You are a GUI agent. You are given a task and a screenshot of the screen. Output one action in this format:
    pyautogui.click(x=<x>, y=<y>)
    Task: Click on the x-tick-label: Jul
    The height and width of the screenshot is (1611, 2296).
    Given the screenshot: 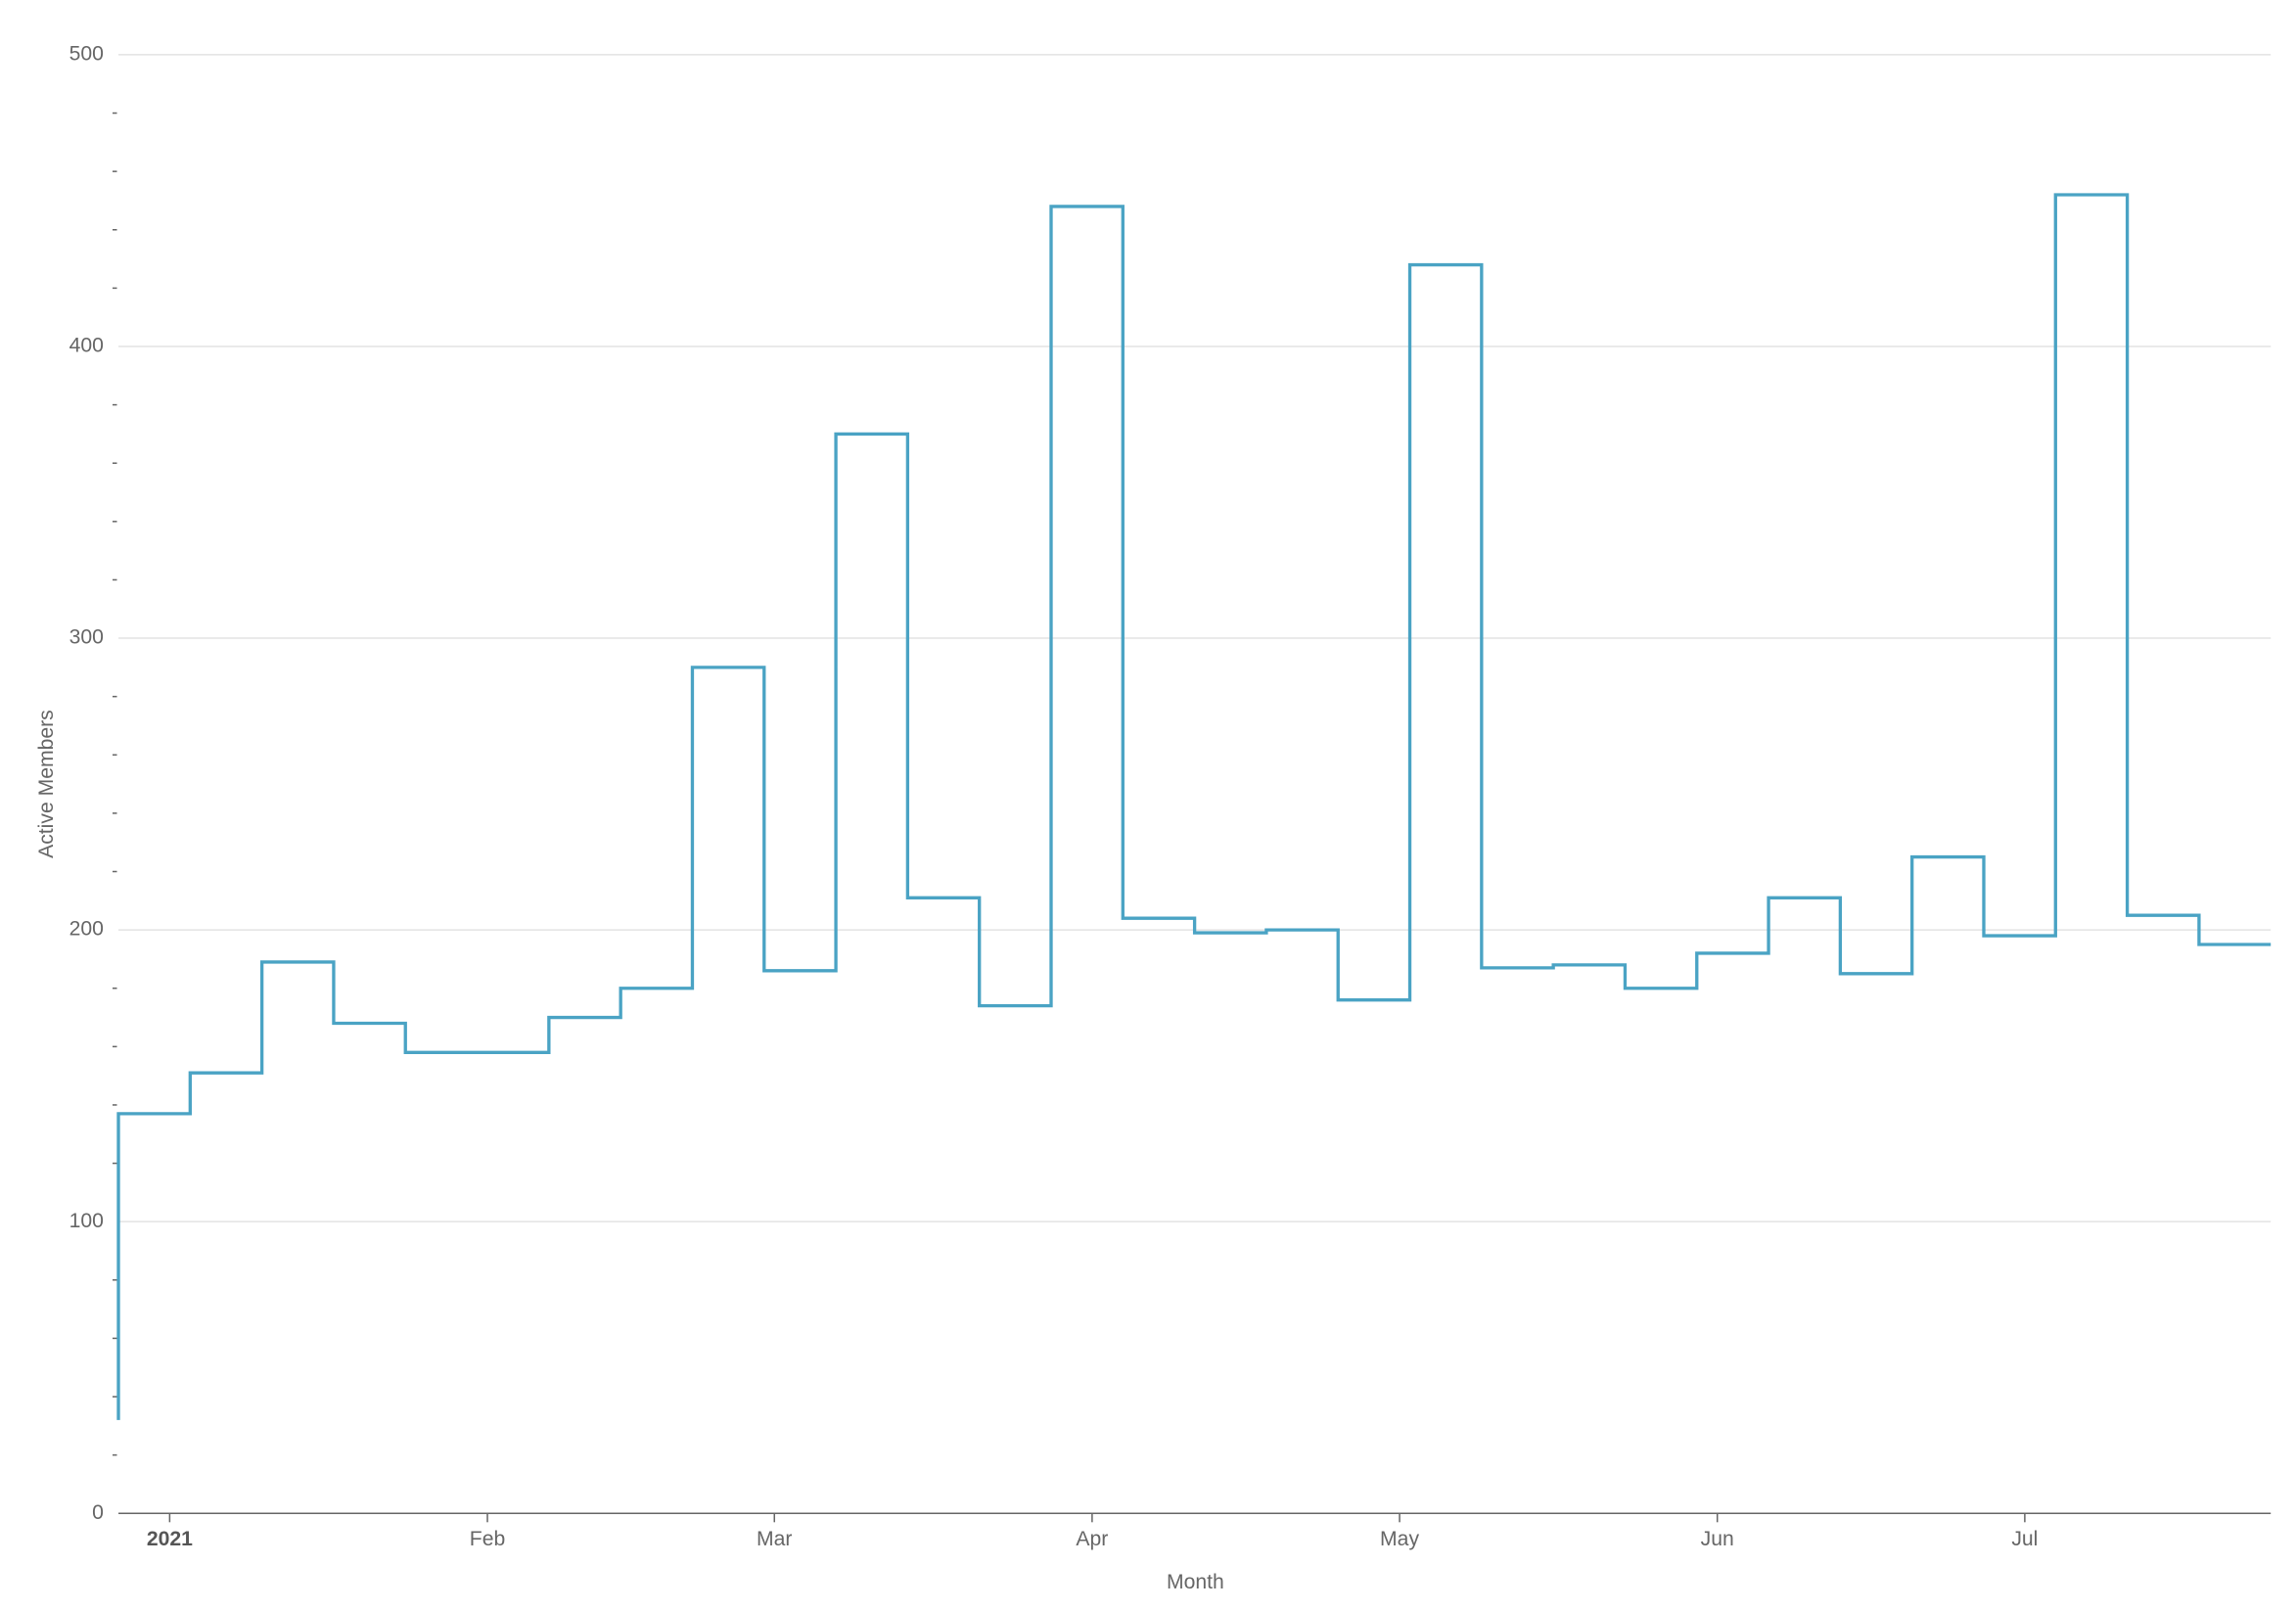 What is the action you would take?
    pyautogui.click(x=2024, y=1539)
    